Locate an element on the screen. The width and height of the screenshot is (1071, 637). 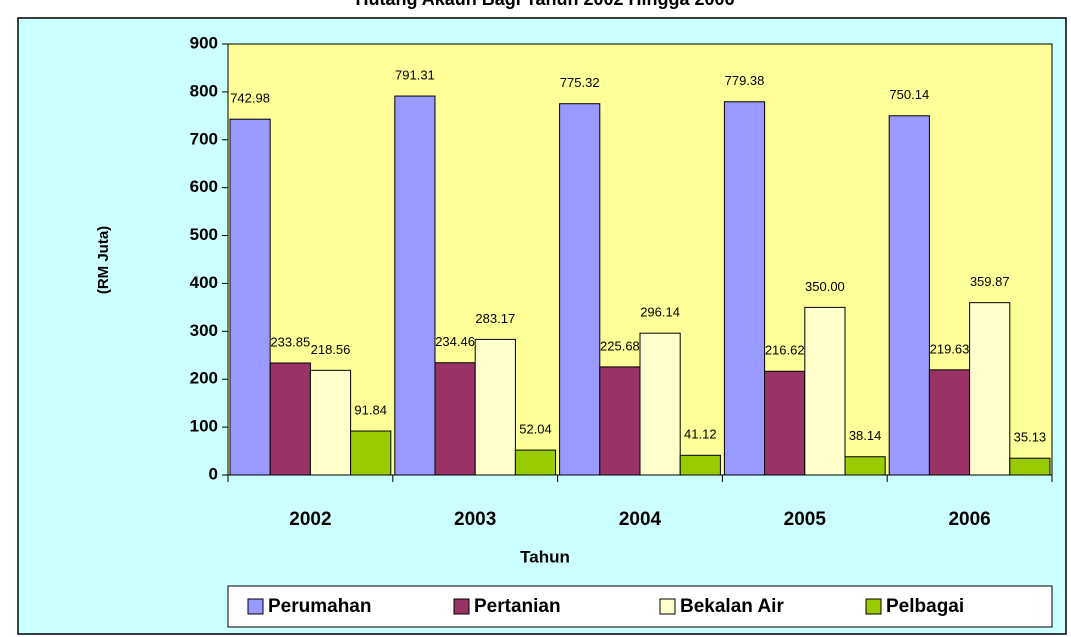
value-label: 35.13 is located at coordinates (1030, 437).